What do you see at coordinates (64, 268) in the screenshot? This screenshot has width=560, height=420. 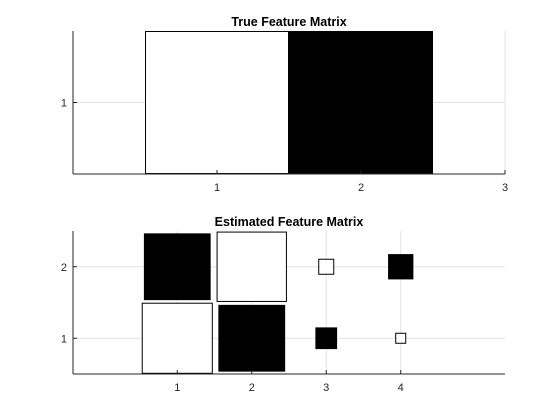 I see `y-tick-label: 2` at bounding box center [64, 268].